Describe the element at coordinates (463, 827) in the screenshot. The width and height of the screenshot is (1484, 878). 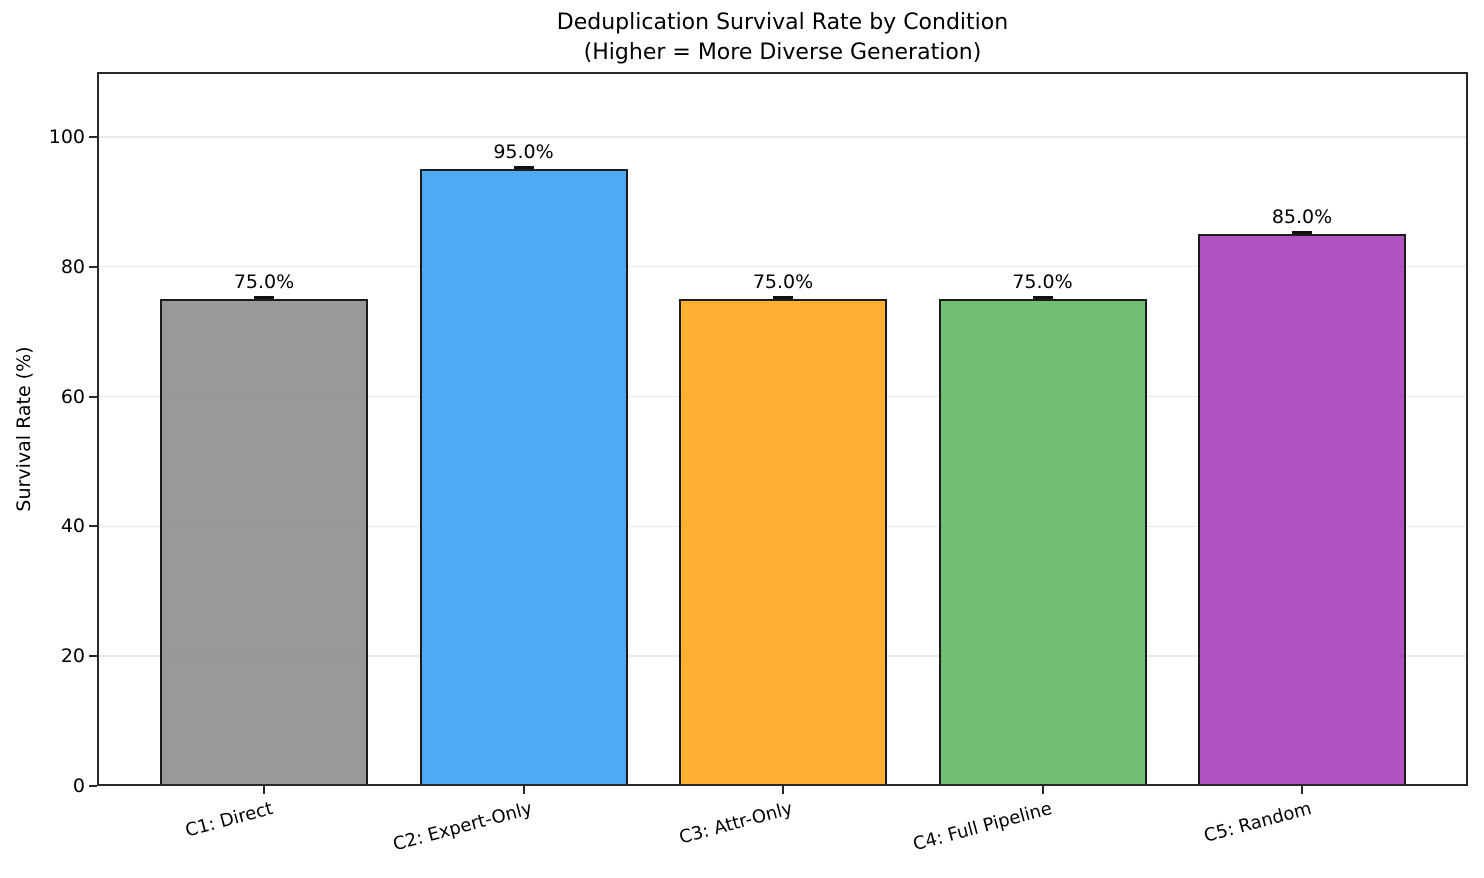
I see `x-tick-label: C2: Expert-Only` at that location.